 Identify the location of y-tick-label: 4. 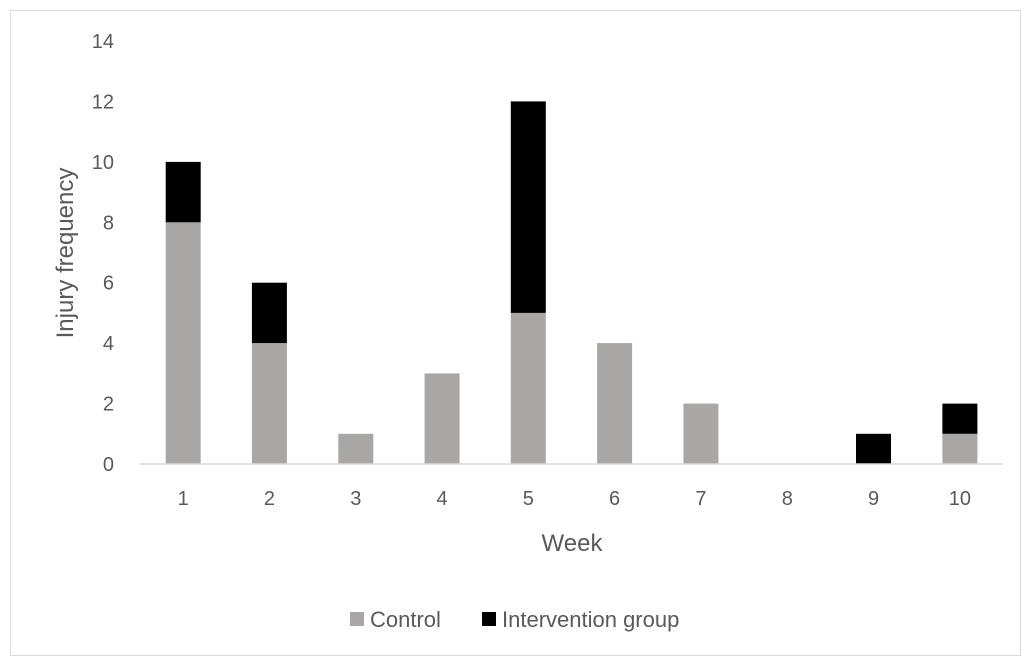
(108, 344).